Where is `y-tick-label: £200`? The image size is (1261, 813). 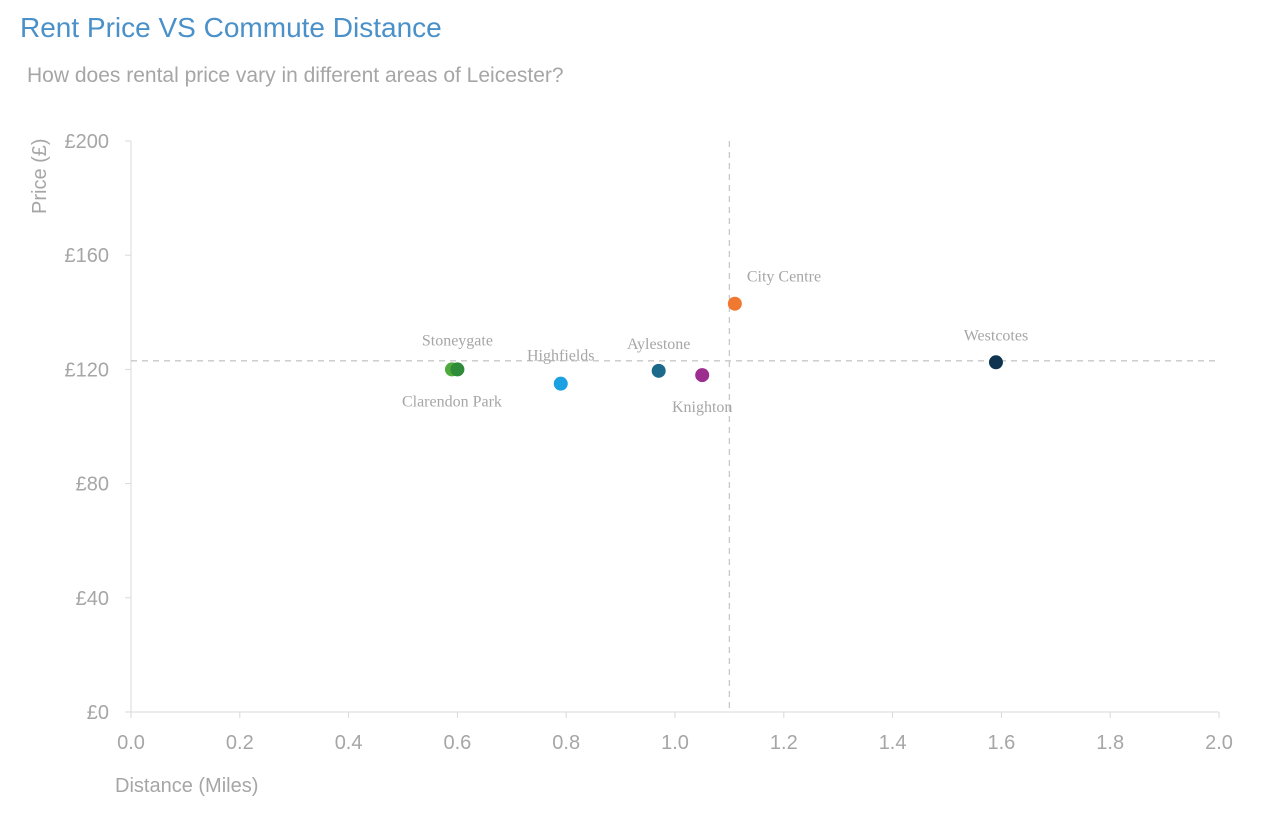
y-tick-label: £200 is located at coordinates (87, 142).